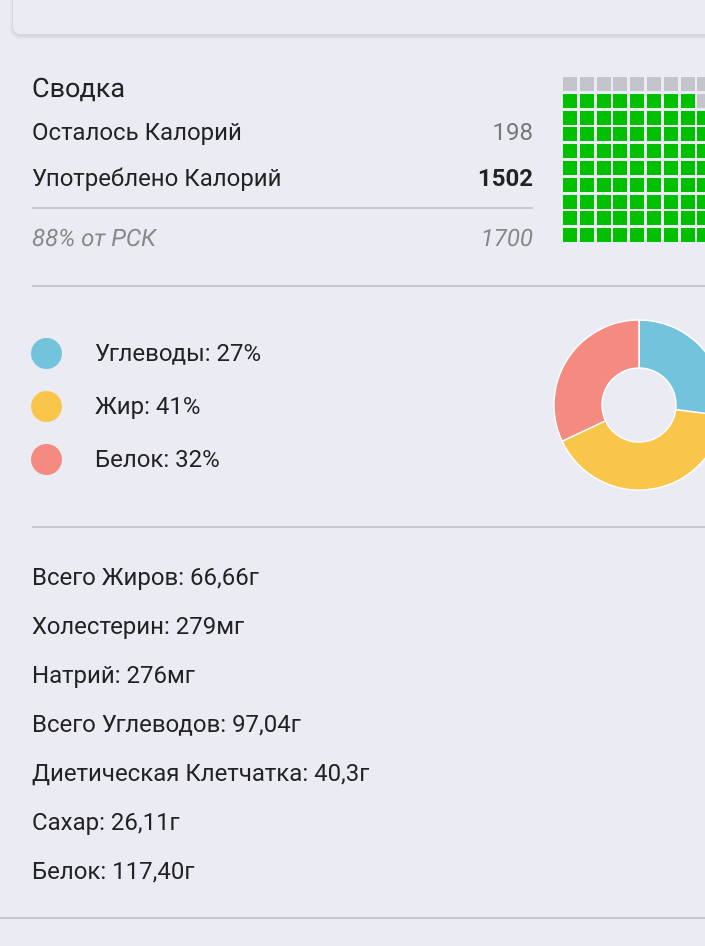  What do you see at coordinates (166, 724) in the screenshot?
I see `nutrient-item: Всего Углеводов: 97,04г` at bounding box center [166, 724].